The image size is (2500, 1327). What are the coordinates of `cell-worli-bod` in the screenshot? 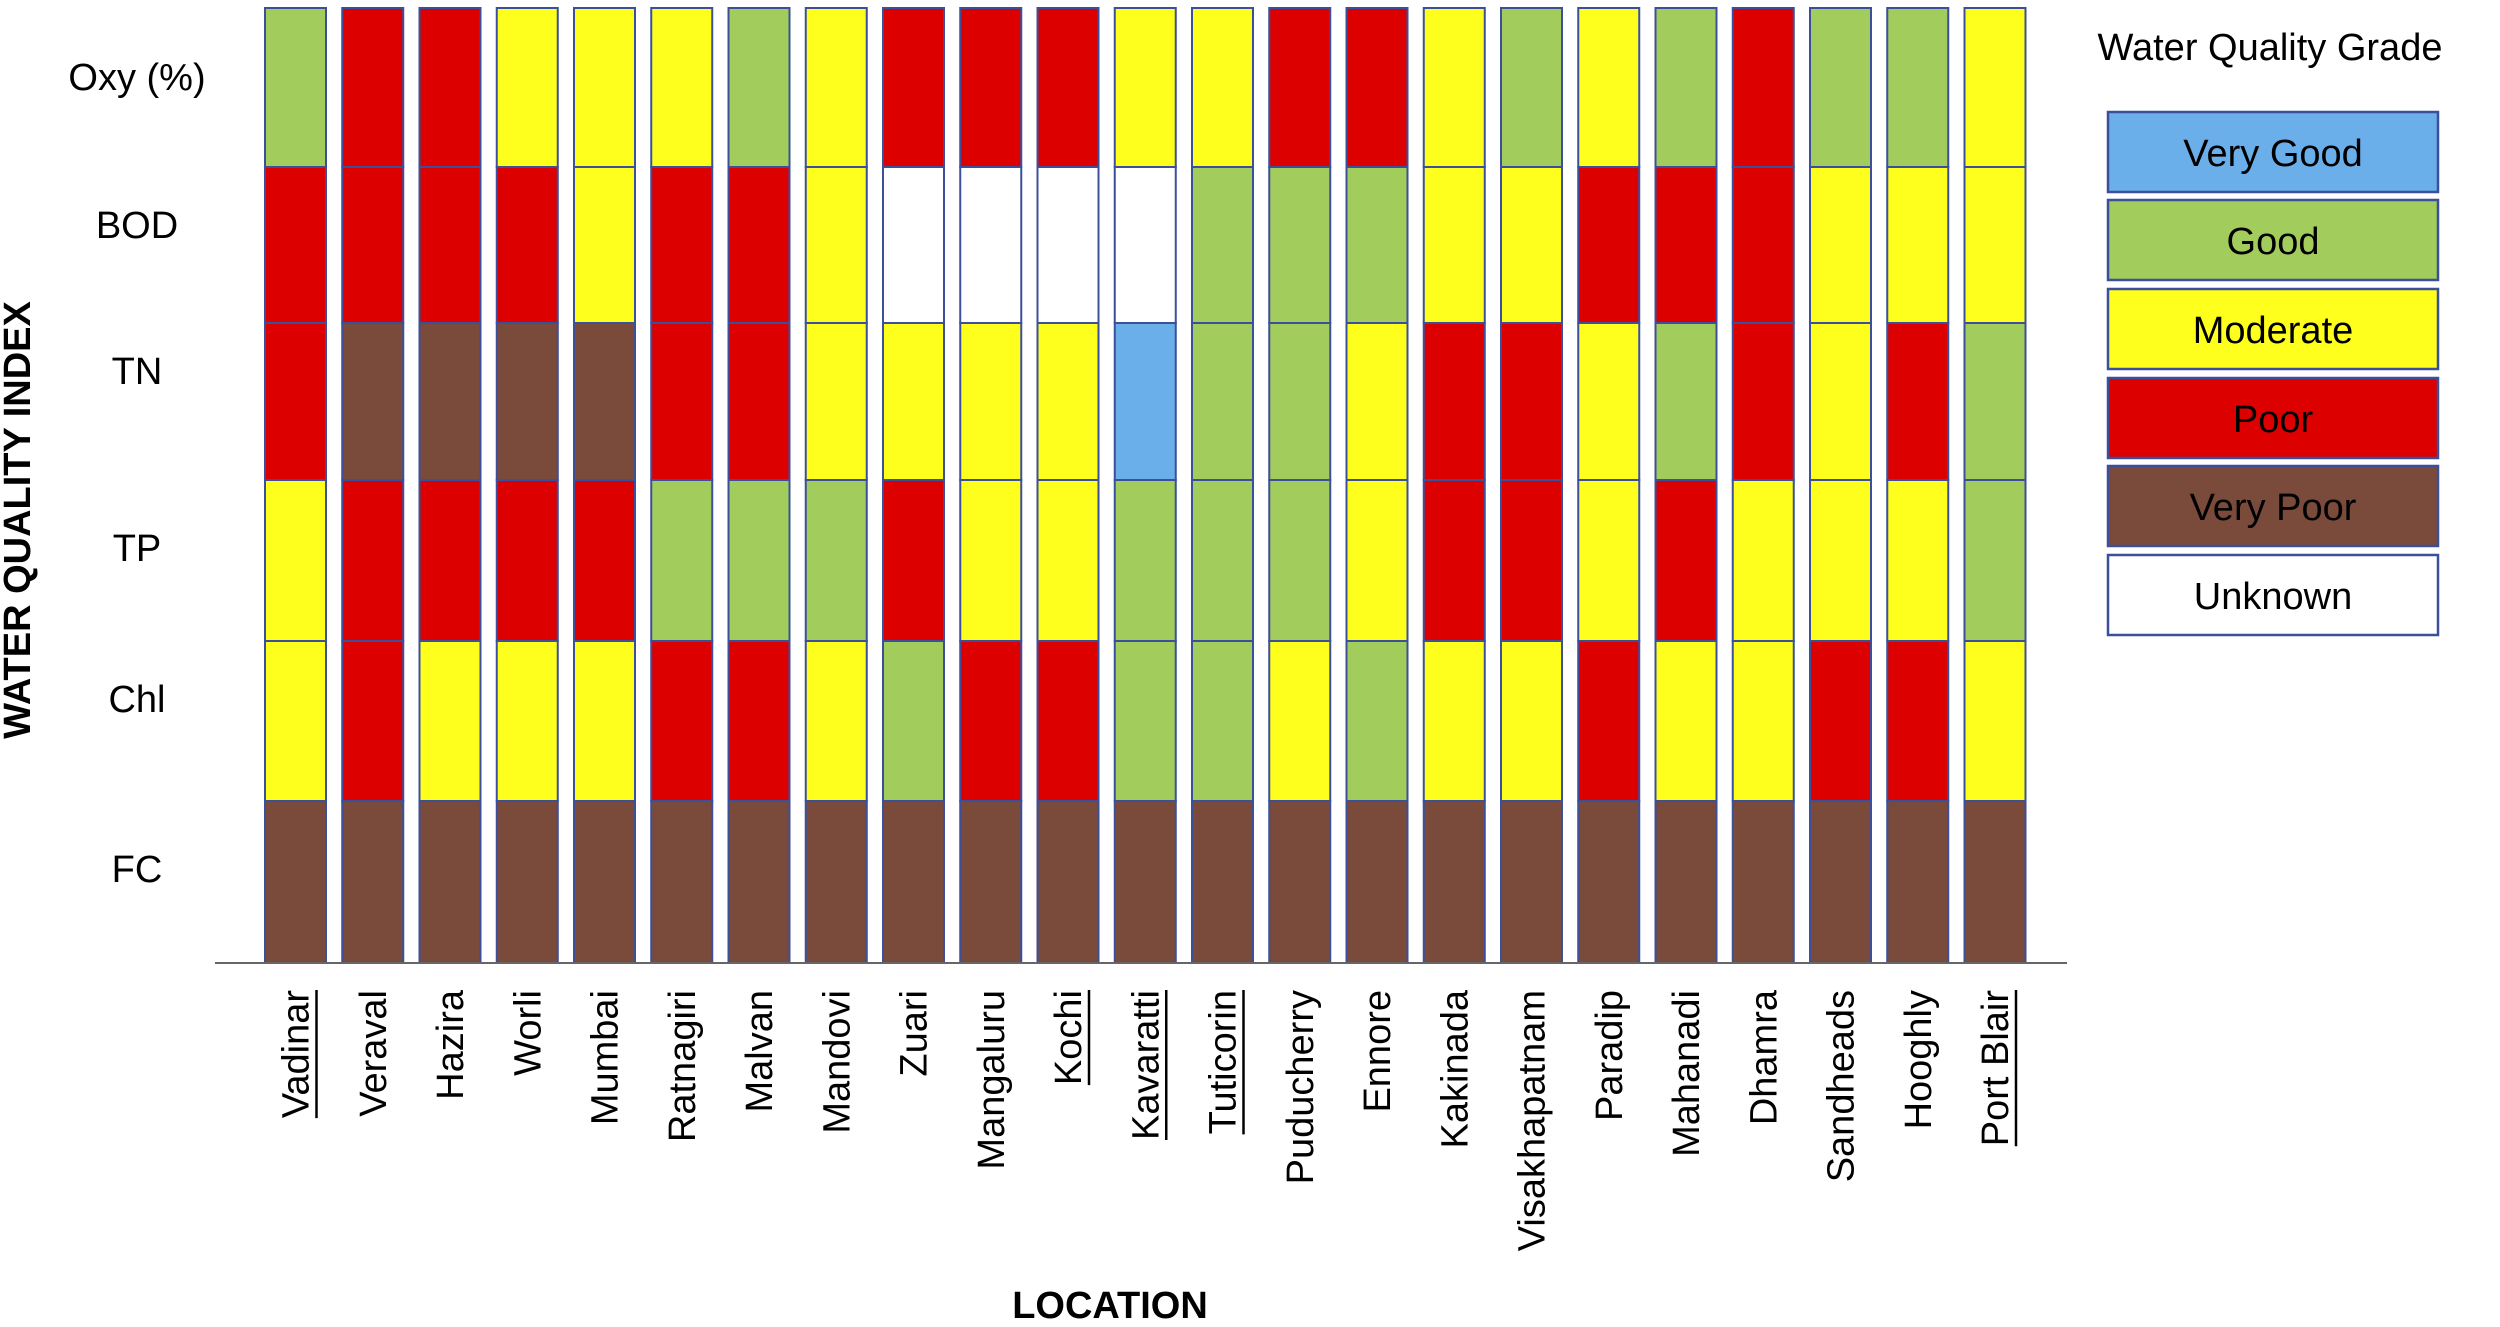 It's located at (527, 245).